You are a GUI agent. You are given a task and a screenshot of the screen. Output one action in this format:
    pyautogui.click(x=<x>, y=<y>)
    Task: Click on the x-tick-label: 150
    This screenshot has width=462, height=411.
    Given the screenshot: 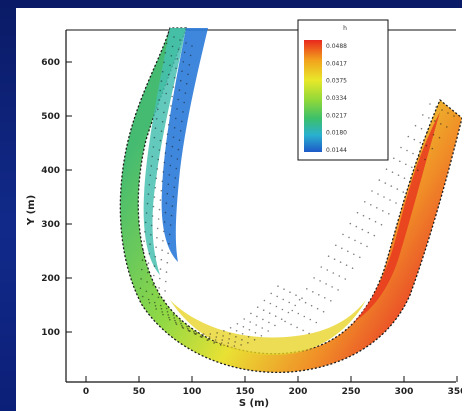 What is the action you would take?
    pyautogui.click(x=245, y=392)
    